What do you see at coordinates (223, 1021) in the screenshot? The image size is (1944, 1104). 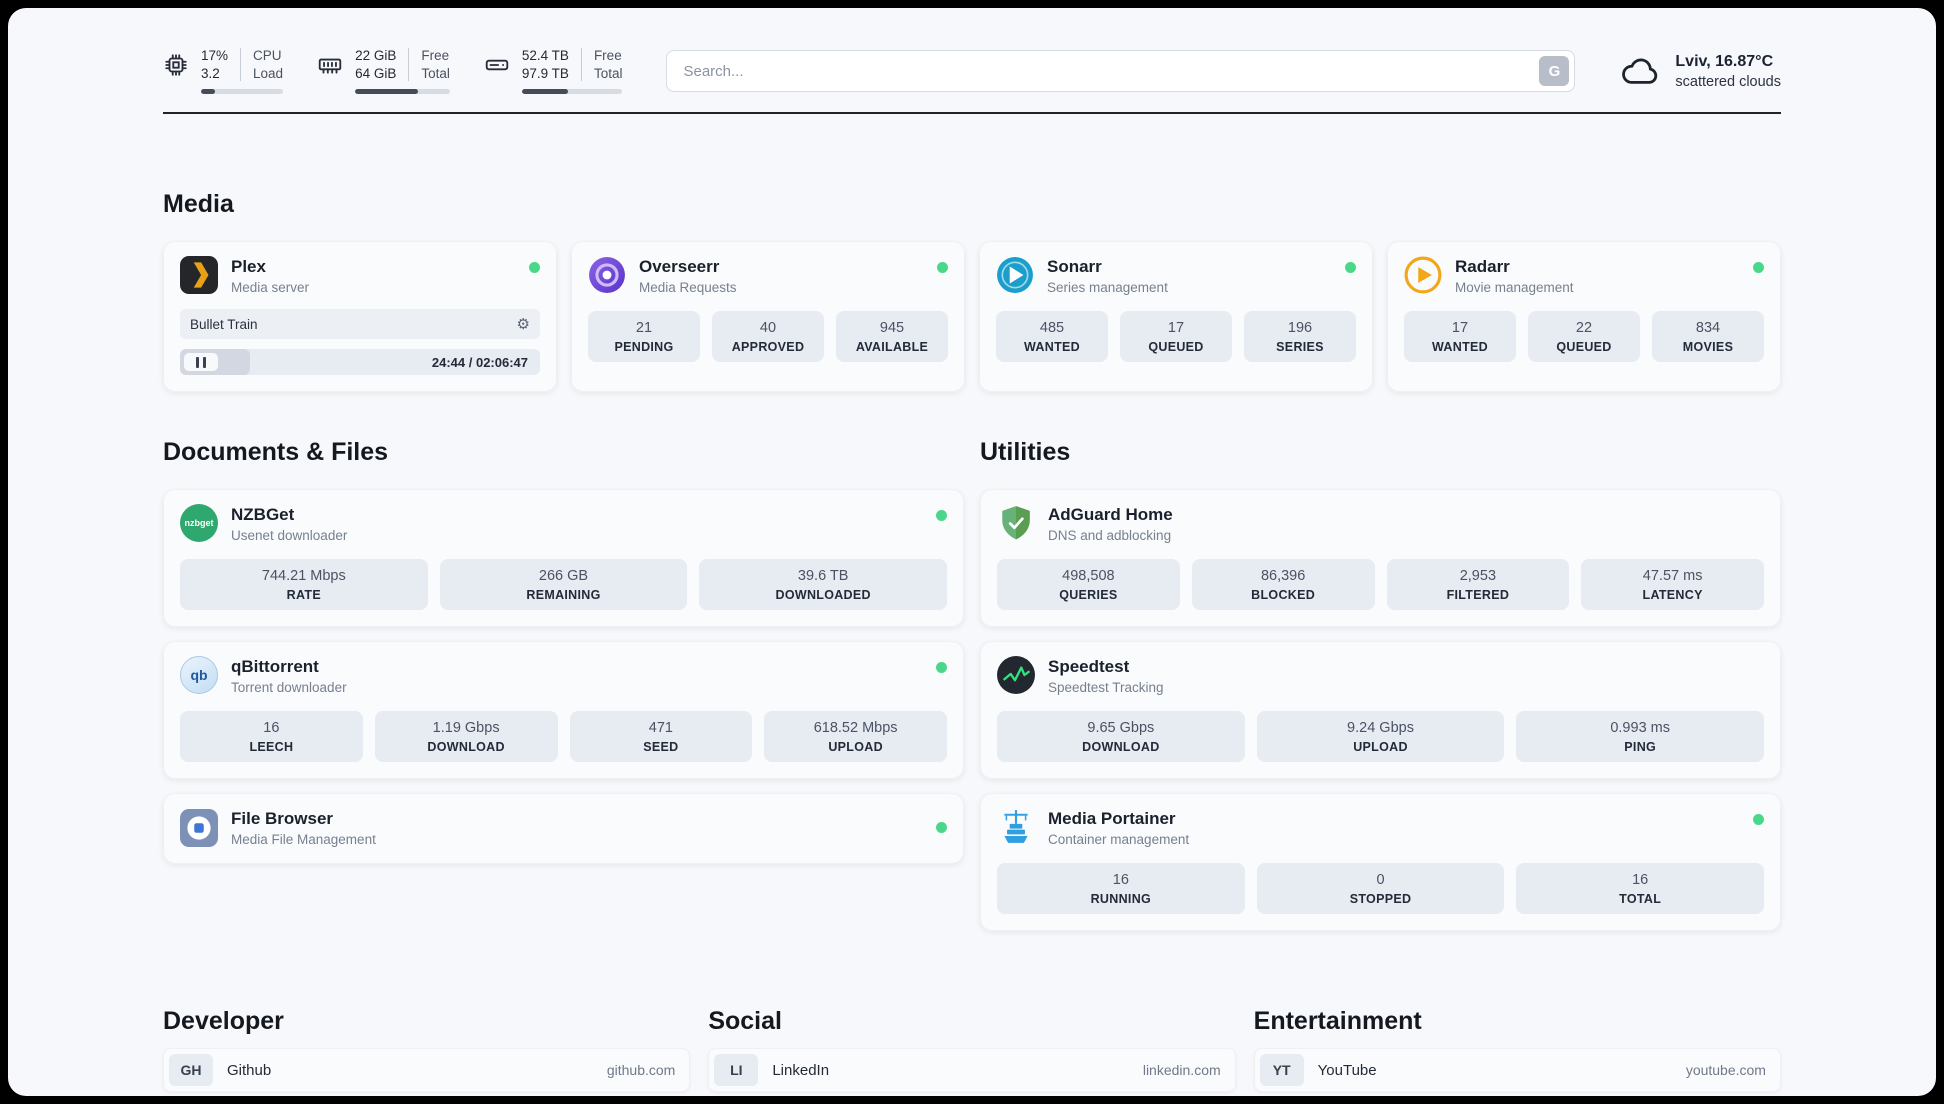 I see `section-title-developer: Developer` at bounding box center [223, 1021].